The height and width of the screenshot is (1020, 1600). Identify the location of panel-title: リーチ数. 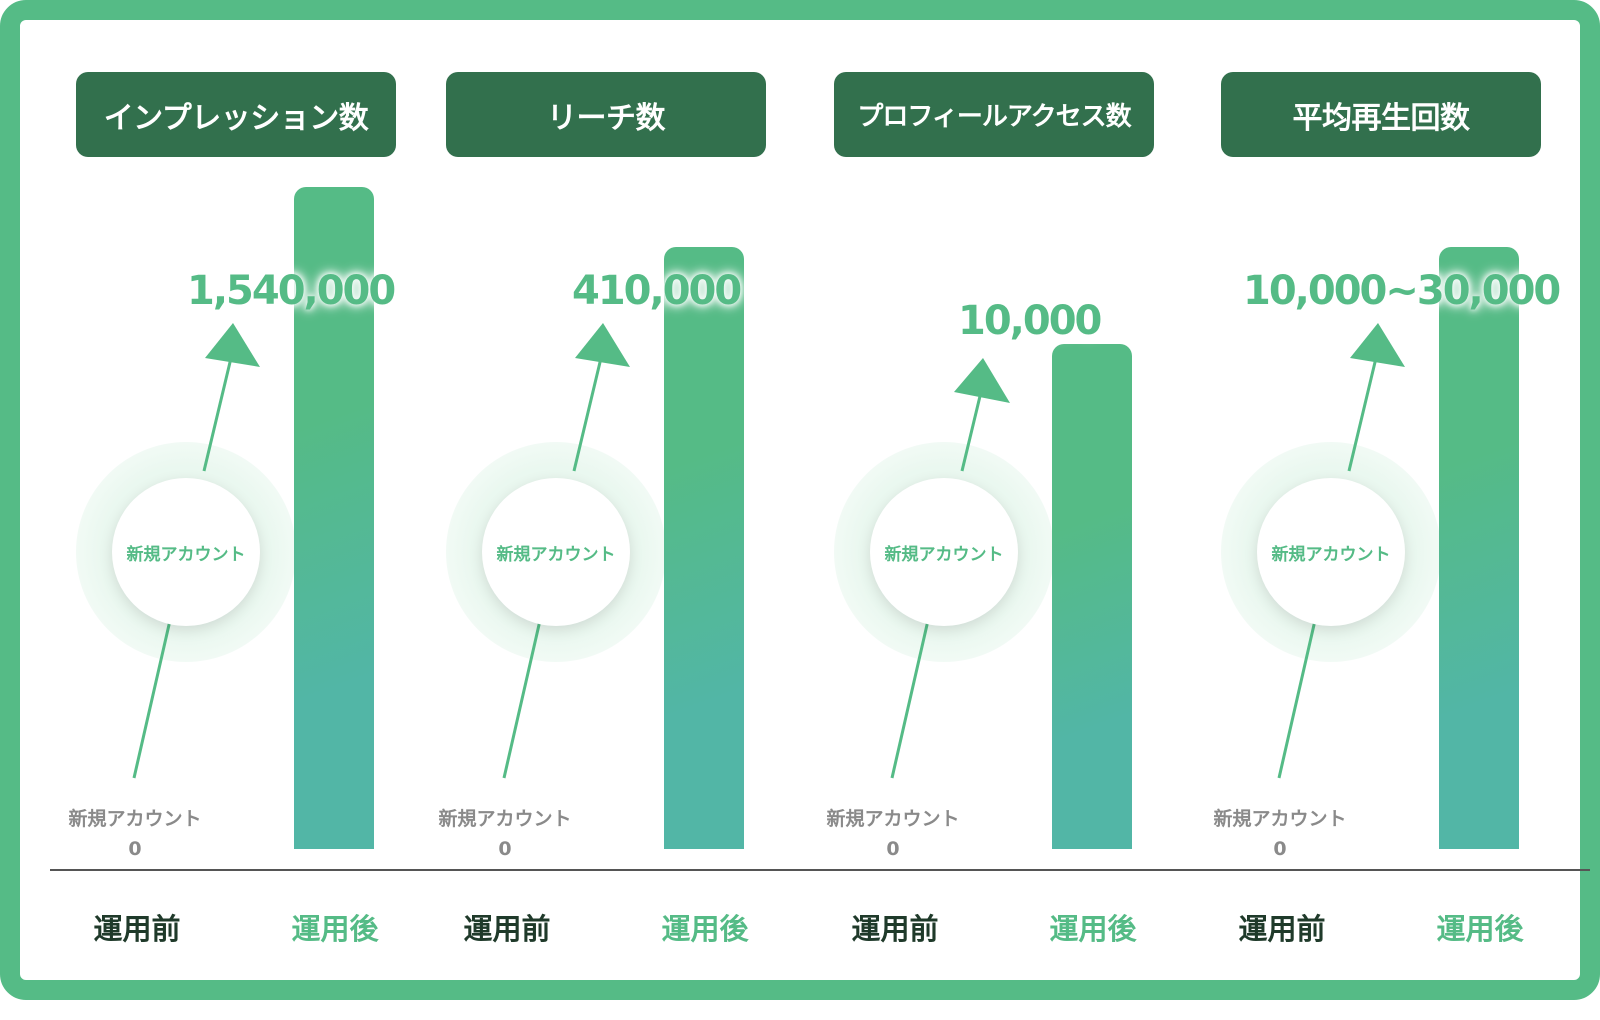
(606, 114).